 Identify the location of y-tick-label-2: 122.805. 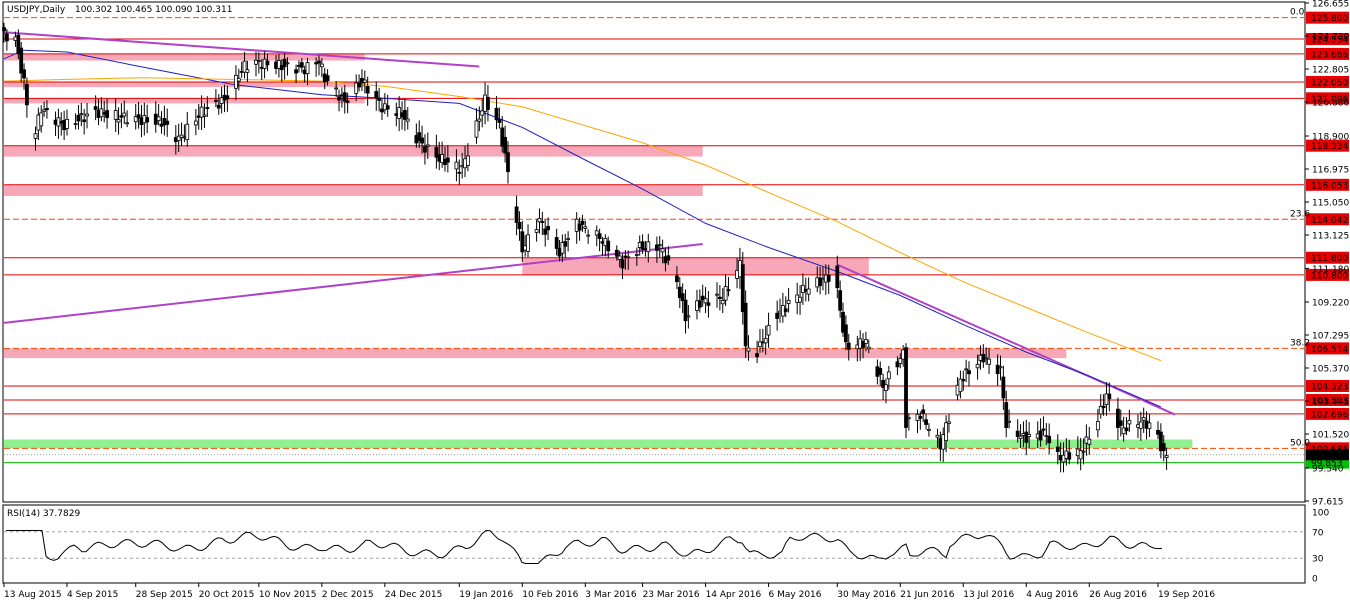
(1330, 71).